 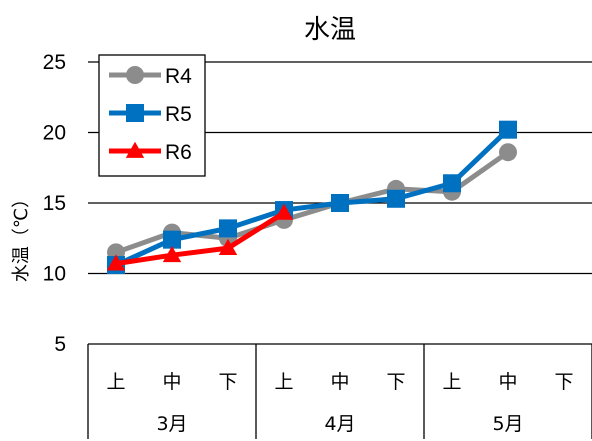 I want to click on legend-entry: R5, so click(x=150, y=114).